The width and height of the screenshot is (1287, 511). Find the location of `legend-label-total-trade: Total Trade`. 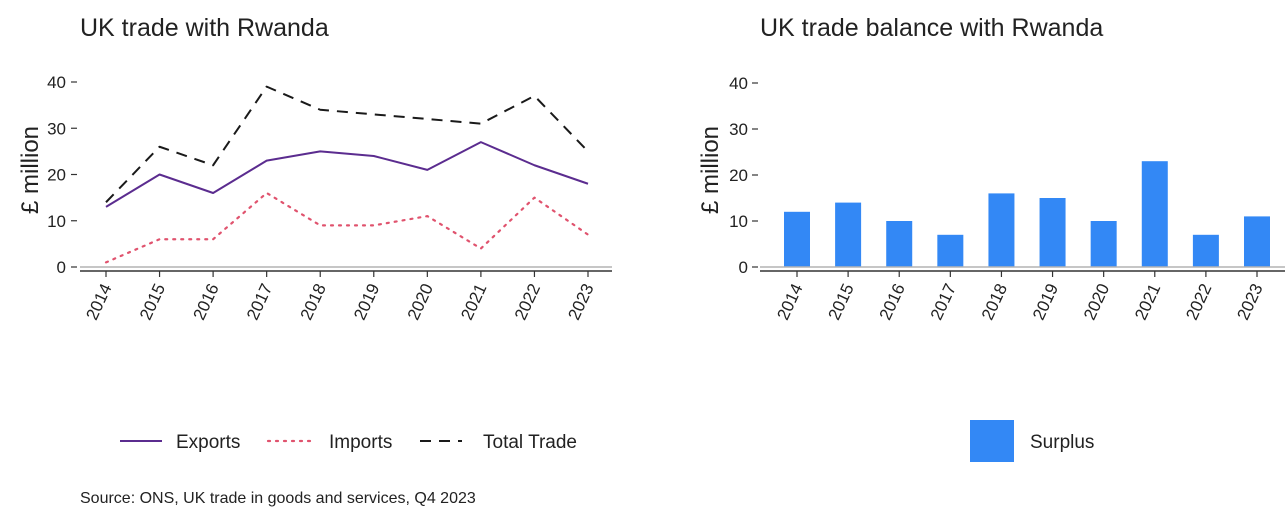

legend-label-total-trade: Total Trade is located at coordinates (530, 442).